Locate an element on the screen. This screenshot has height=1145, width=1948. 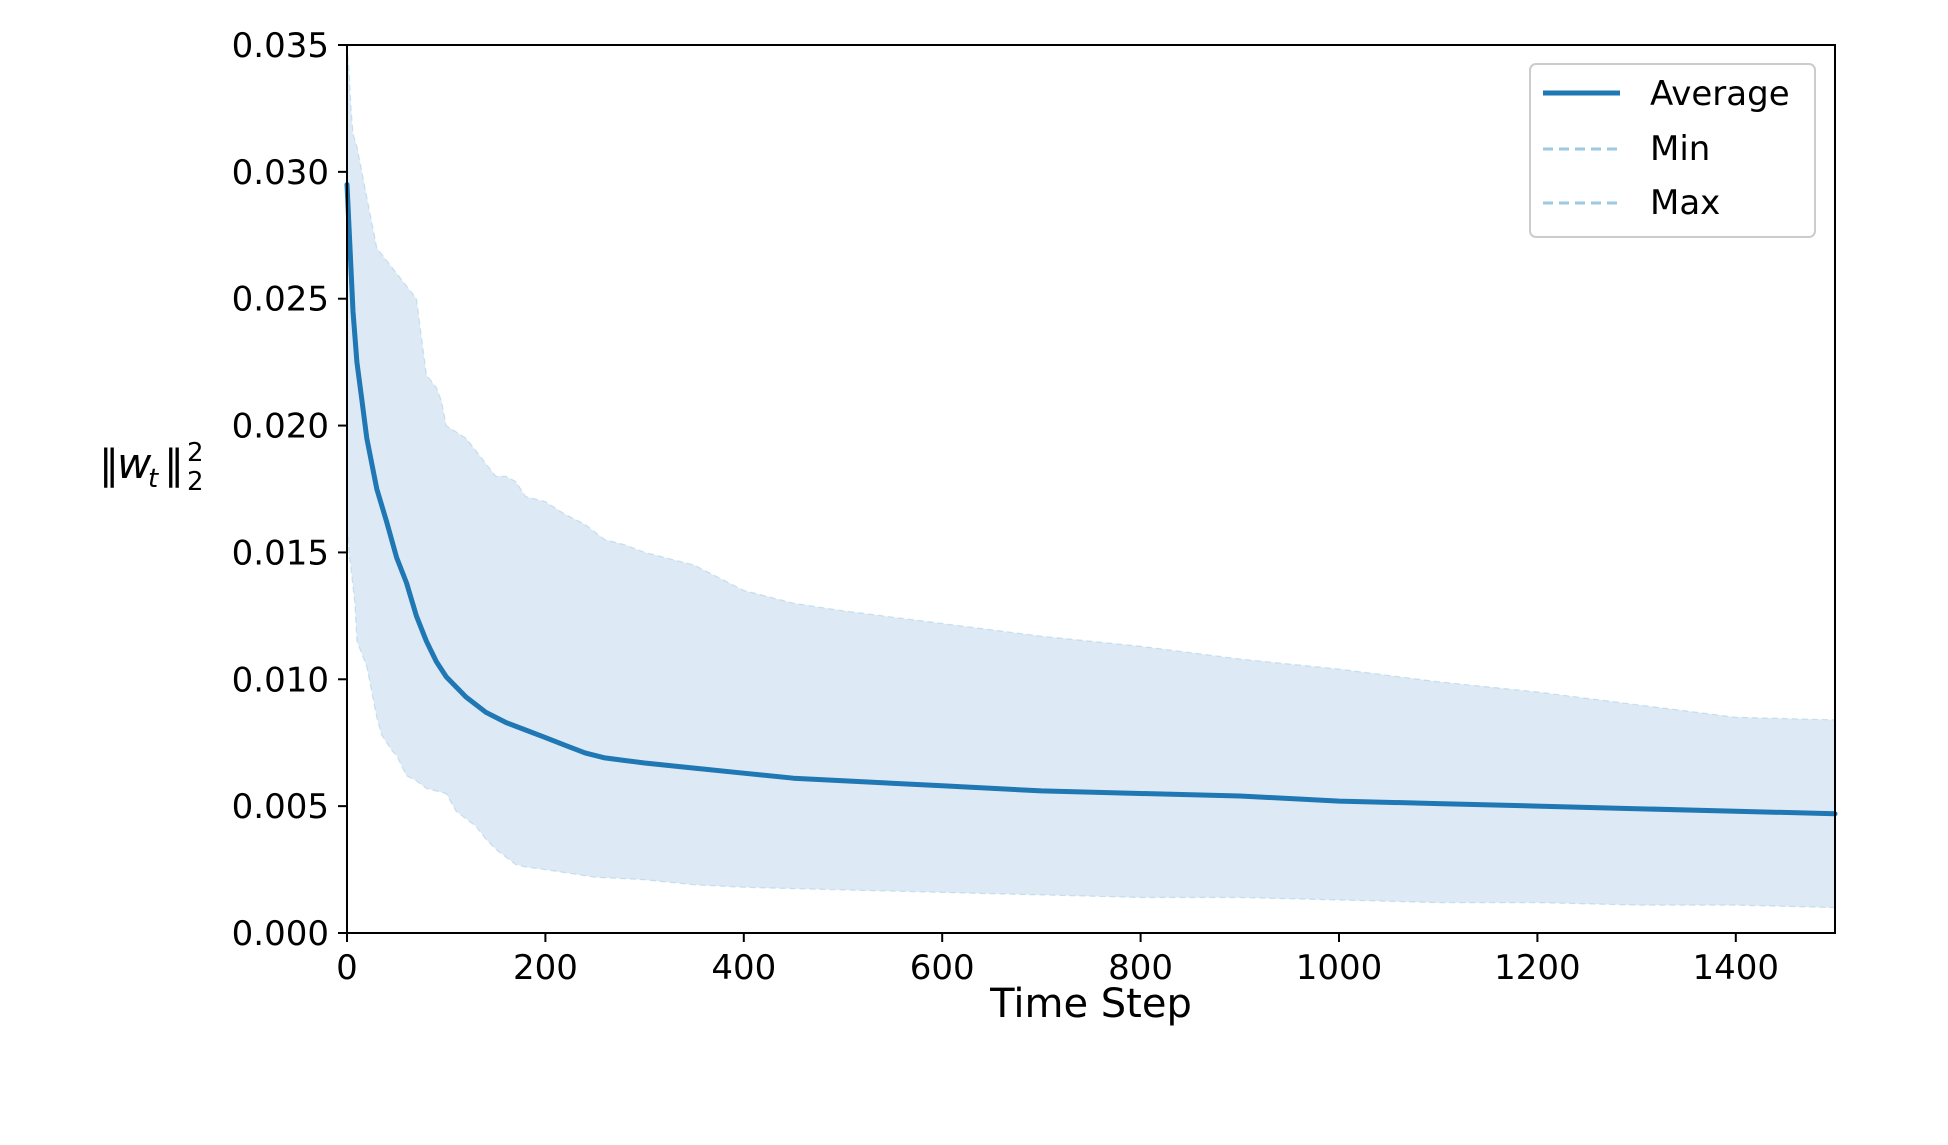
legend-min-label: Min is located at coordinates (1680, 149).